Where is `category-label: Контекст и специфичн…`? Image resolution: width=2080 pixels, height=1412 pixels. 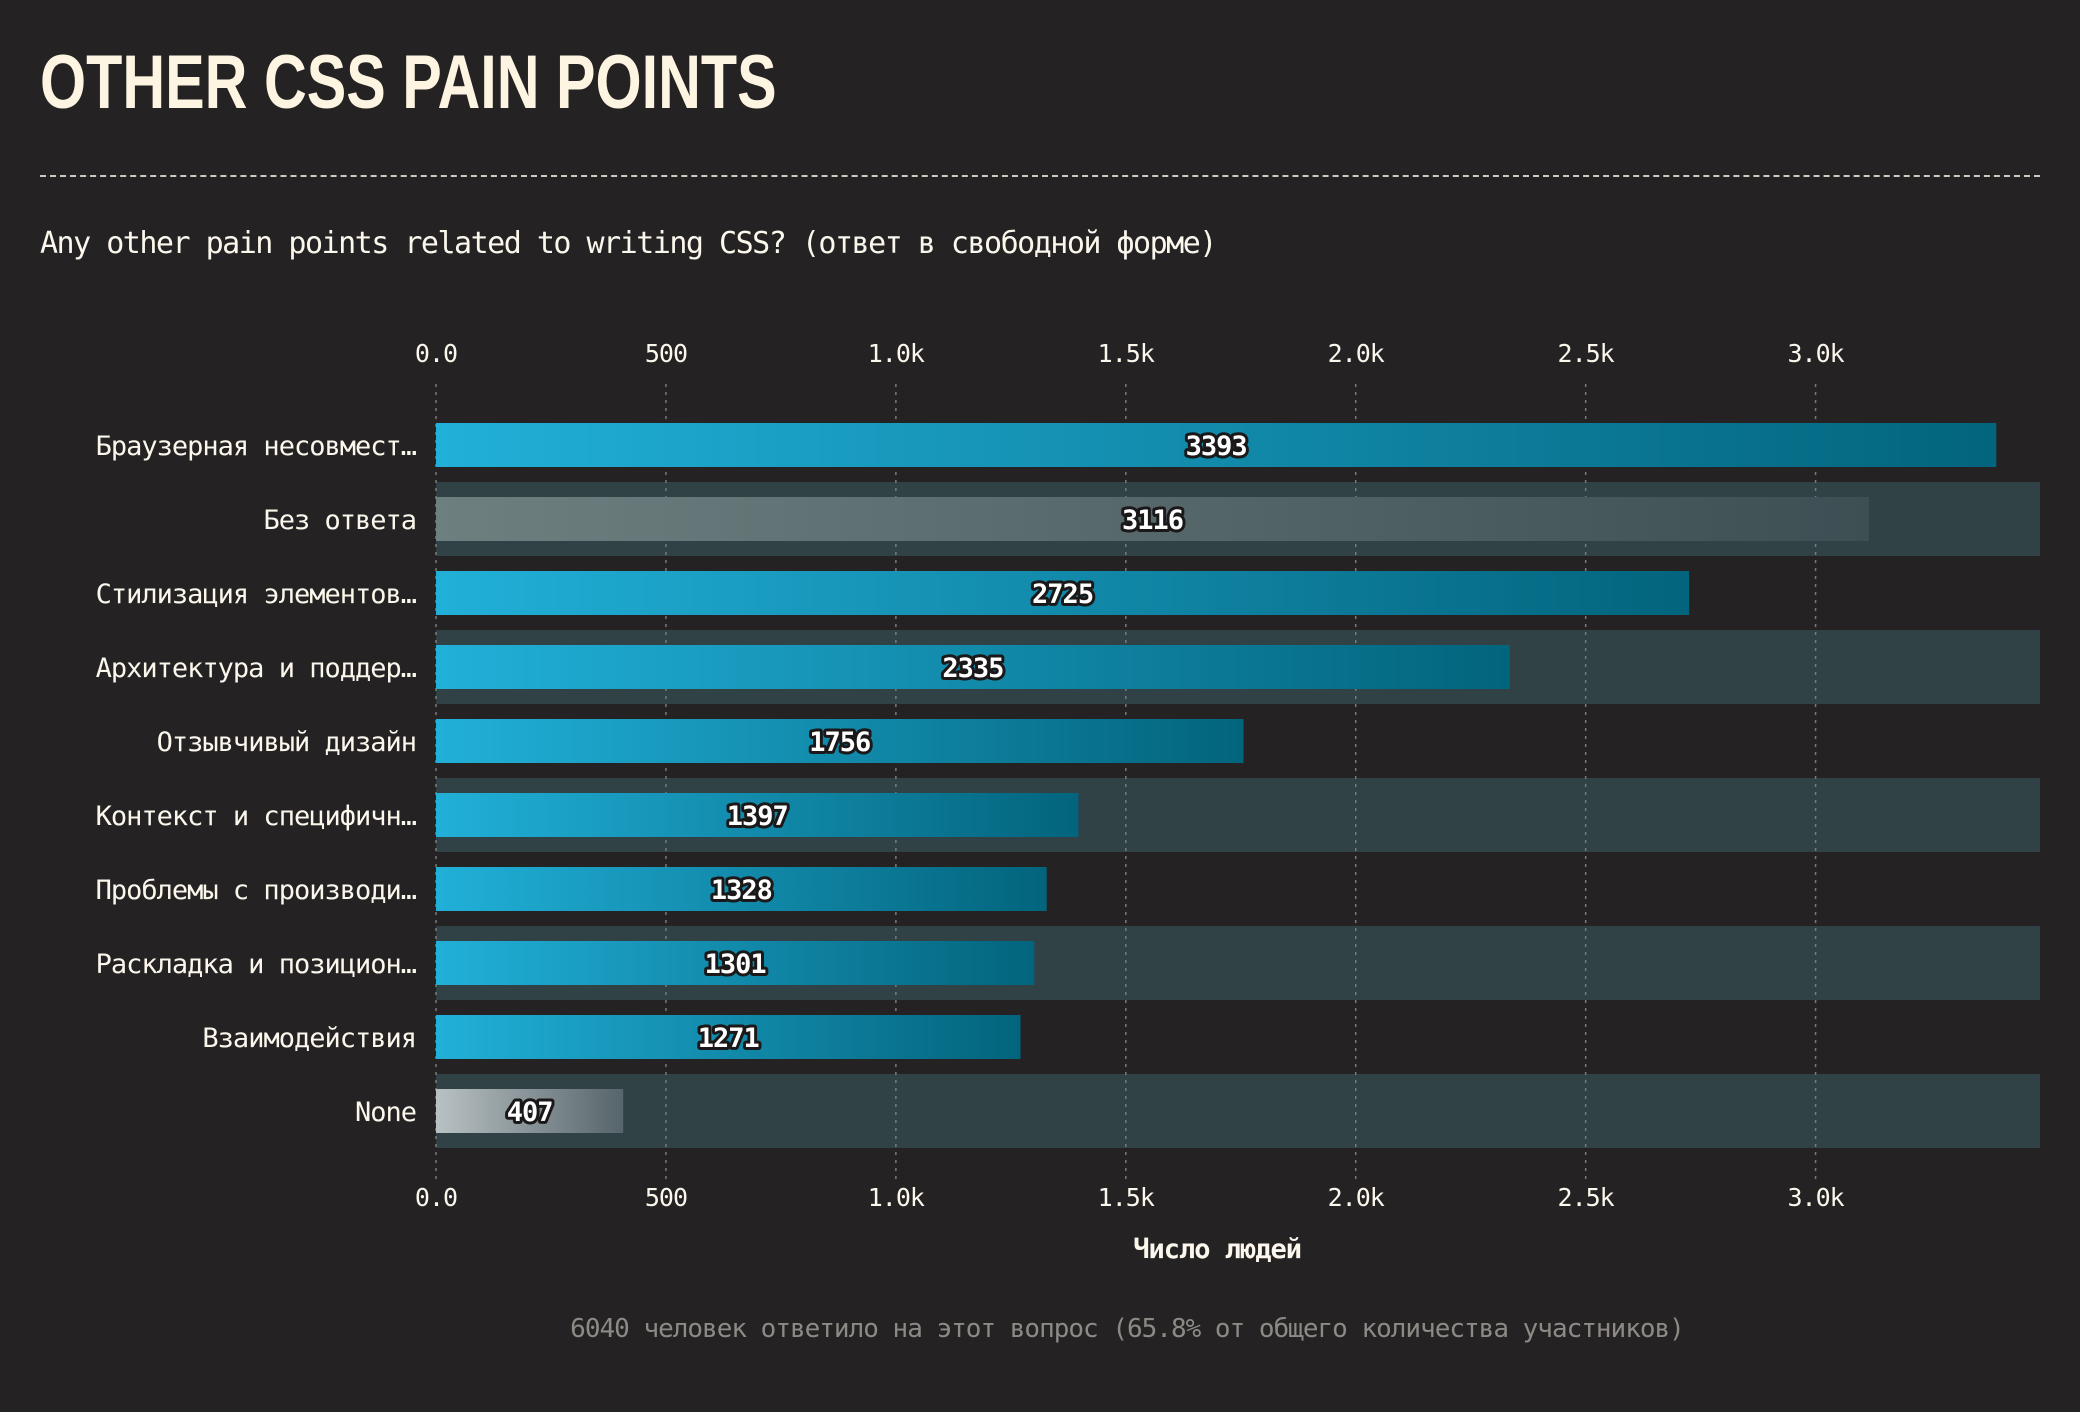
category-label: Контекст и специфичн… is located at coordinates (256, 816).